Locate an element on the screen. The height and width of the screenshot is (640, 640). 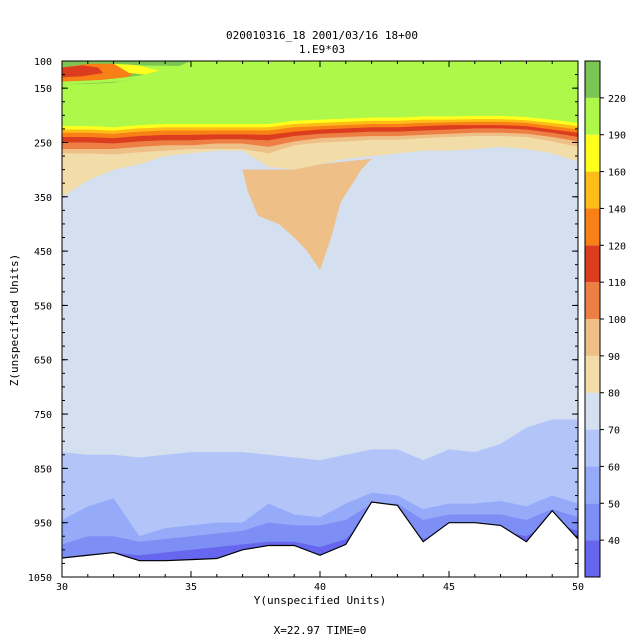
footer-info: X=22.97 TIME=0 is located at coordinates (320, 630).